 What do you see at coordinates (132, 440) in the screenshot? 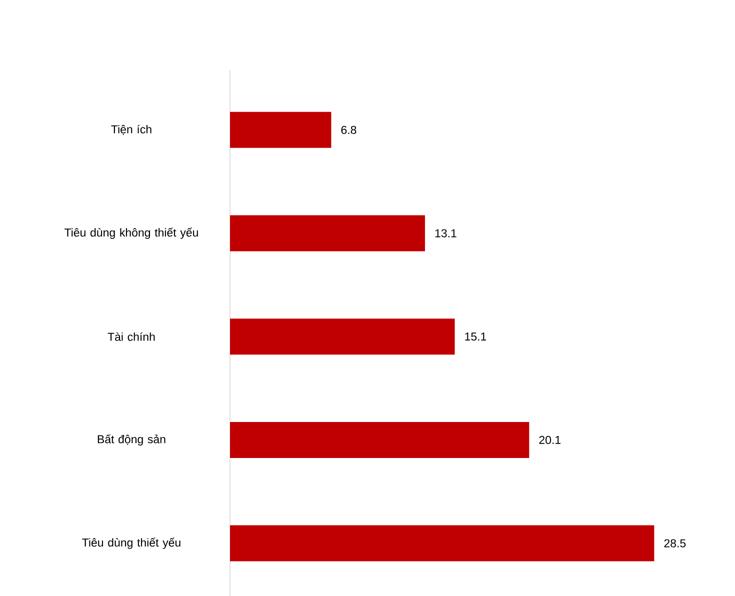
I see `y-tick-label: Bất động sản` at bounding box center [132, 440].